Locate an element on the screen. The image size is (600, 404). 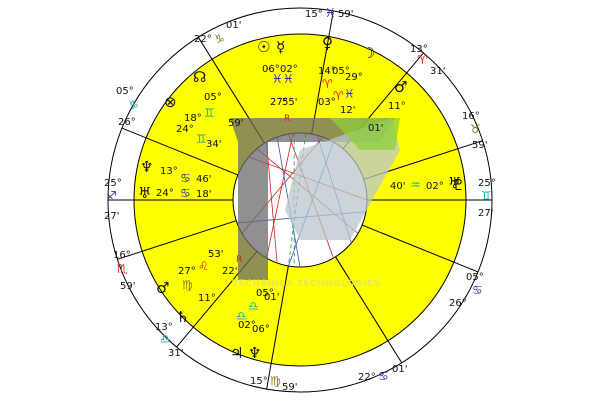
pluto-icon: ♇ is located at coordinates (458, 185).